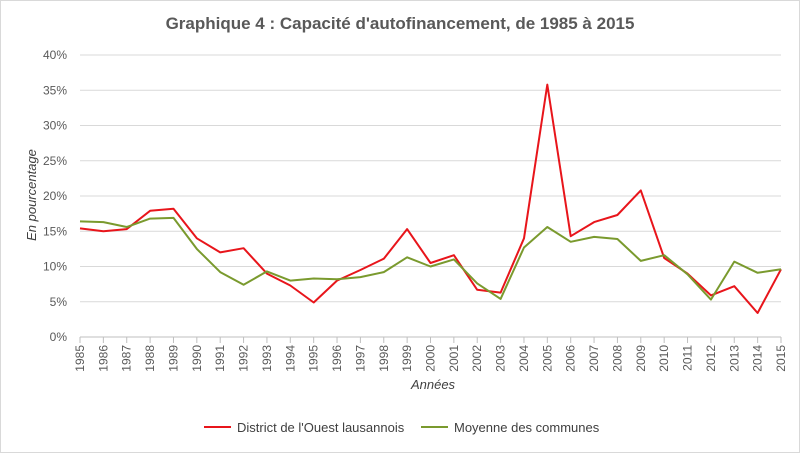  I want to click on x-tick-label: 1995, so click(314, 358).